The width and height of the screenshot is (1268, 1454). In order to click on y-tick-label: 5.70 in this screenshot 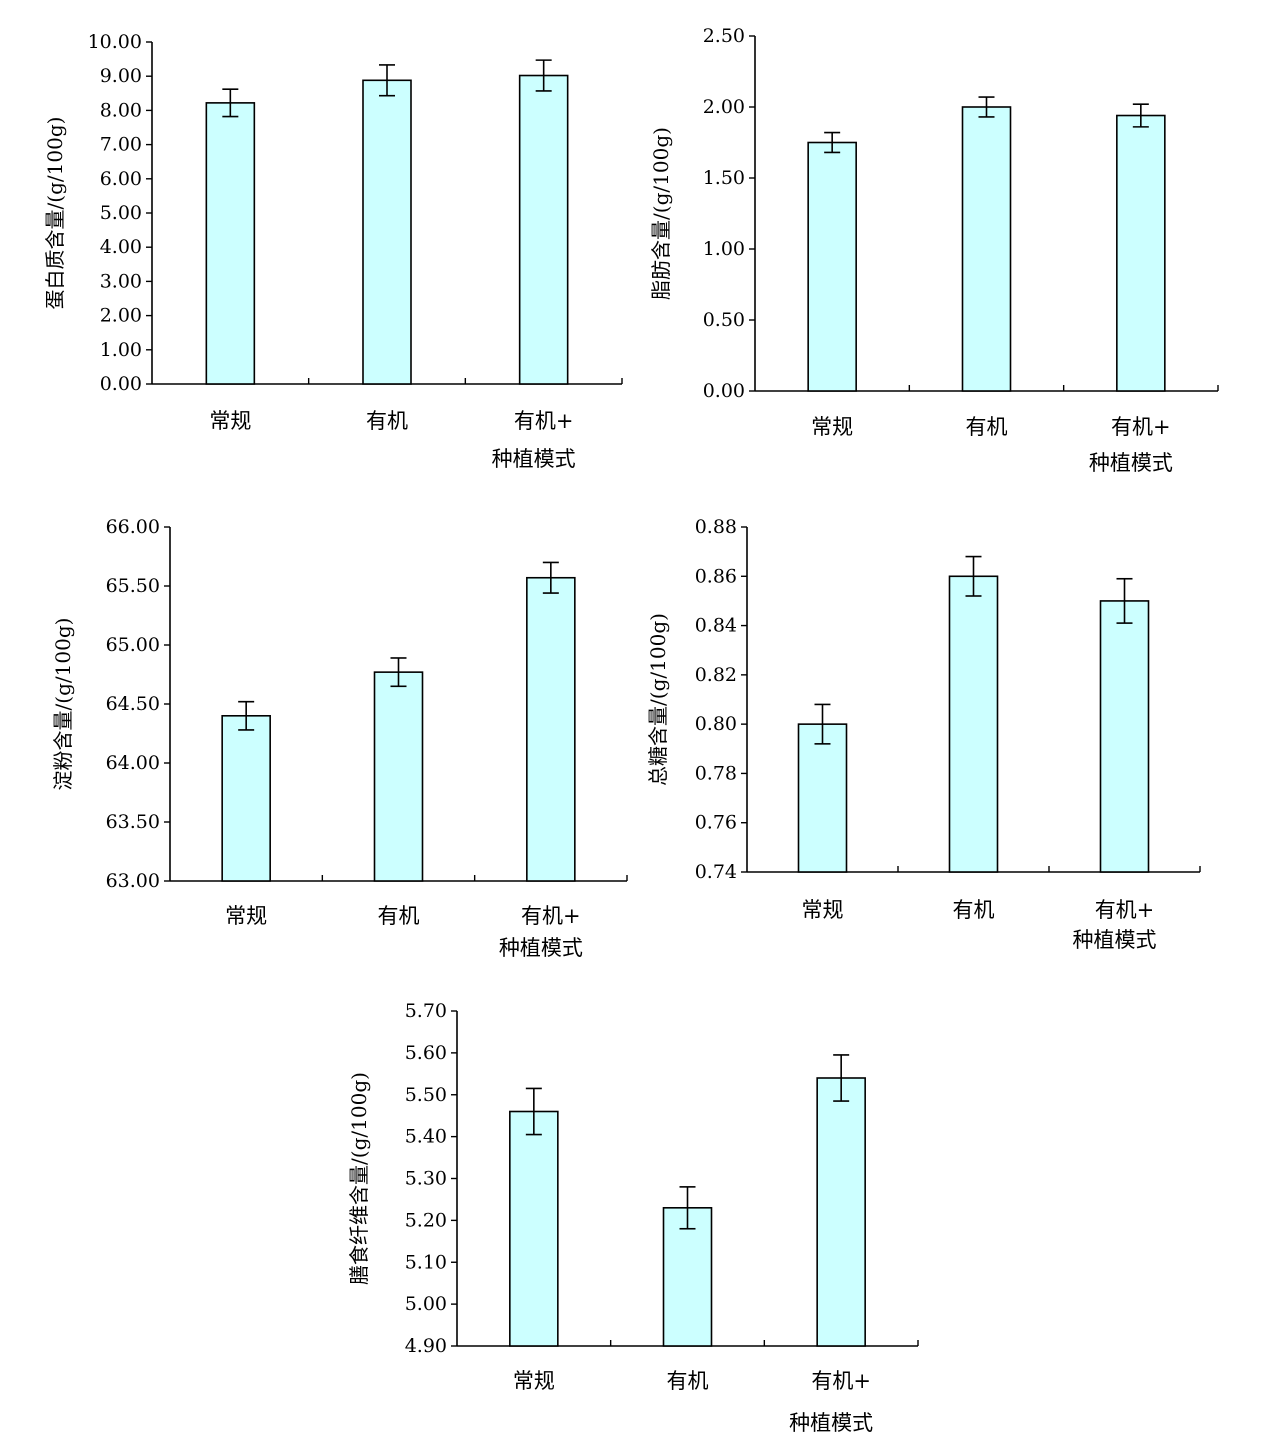, I will do `click(426, 1011)`.